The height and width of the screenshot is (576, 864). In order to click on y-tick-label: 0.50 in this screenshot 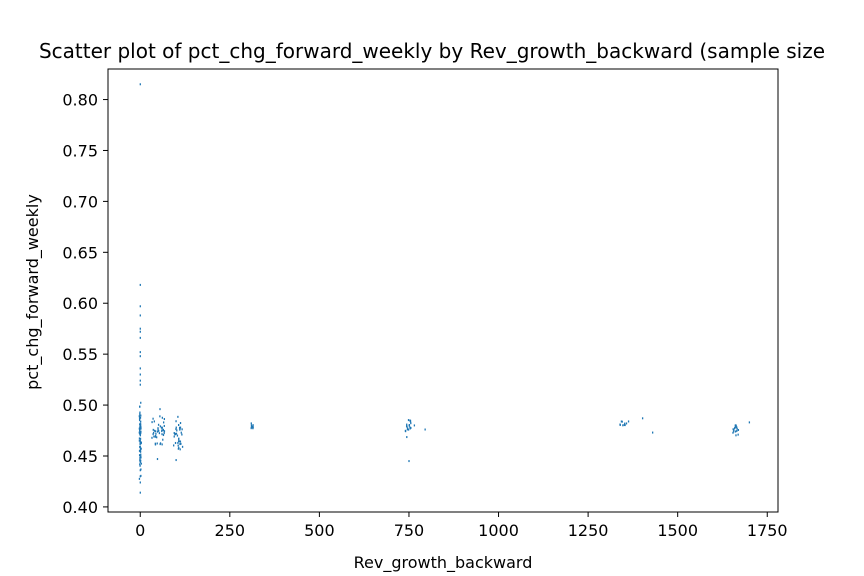, I will do `click(80, 405)`.